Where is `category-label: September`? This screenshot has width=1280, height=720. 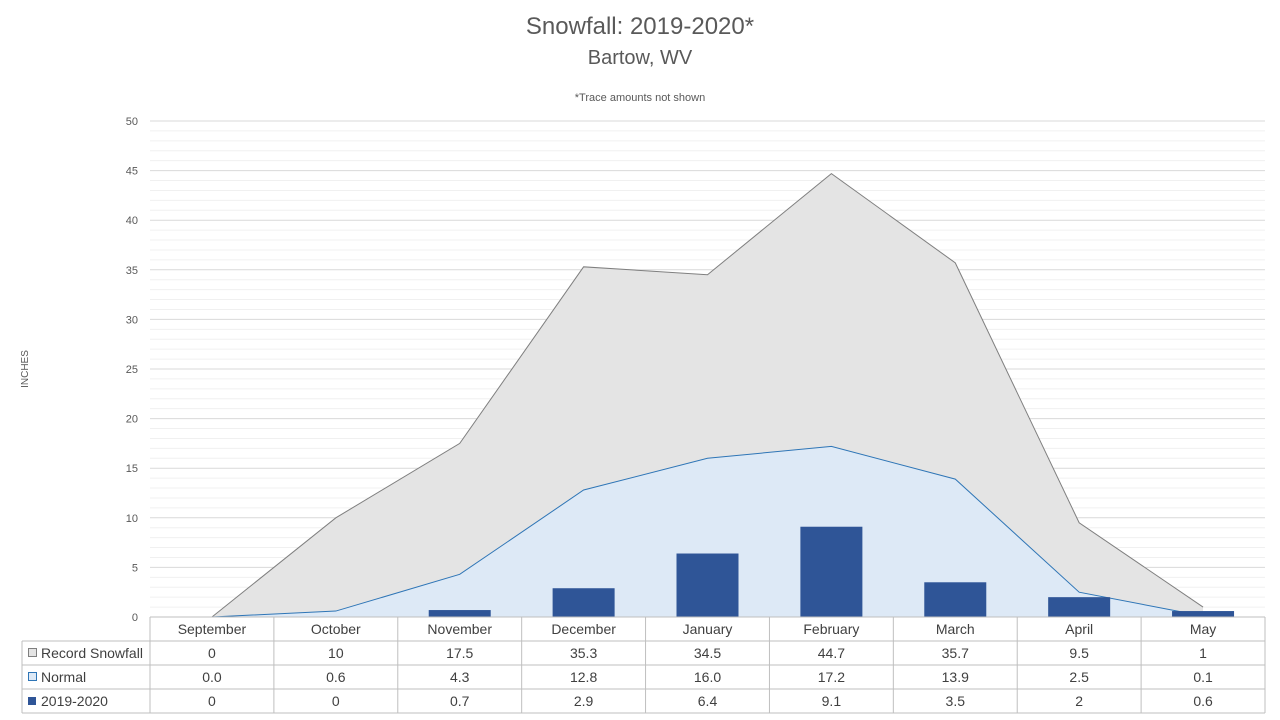 category-label: September is located at coordinates (212, 629).